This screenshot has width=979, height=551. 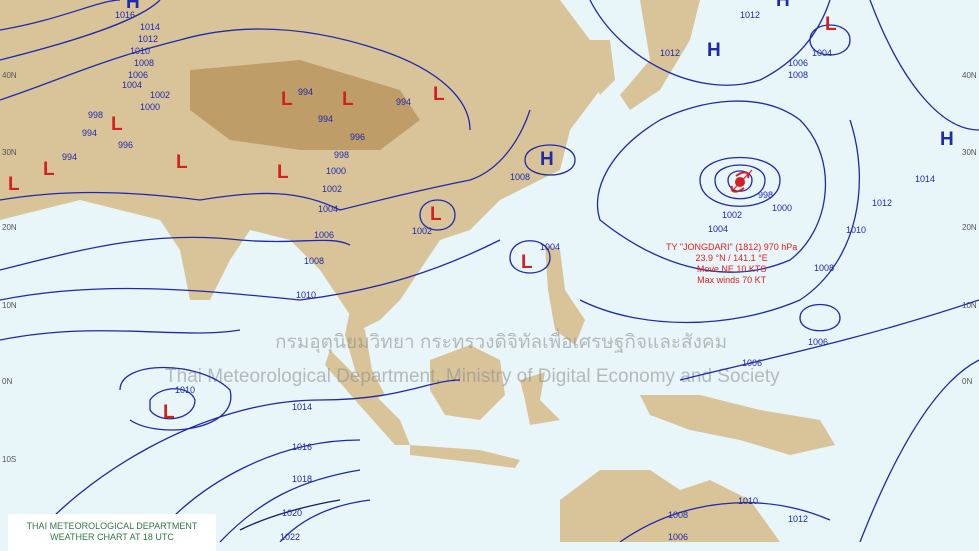 I want to click on borneo, so click(x=467, y=382).